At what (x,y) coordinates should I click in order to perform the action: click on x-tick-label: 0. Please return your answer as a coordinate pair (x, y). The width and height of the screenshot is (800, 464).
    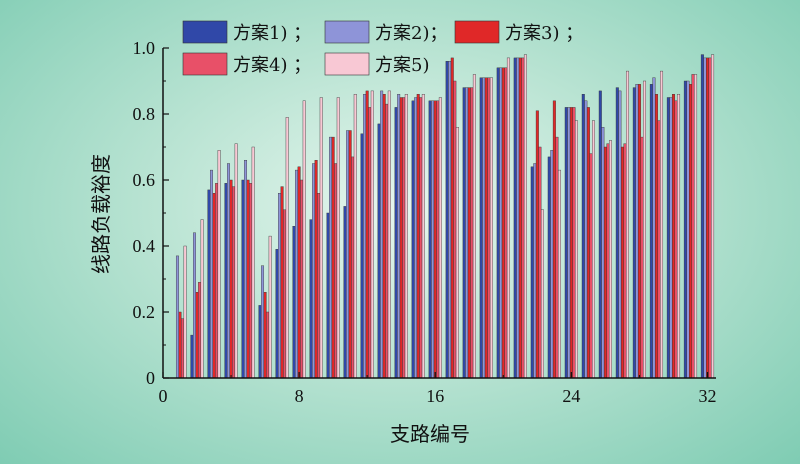
    Looking at the image, I should click on (163, 396).